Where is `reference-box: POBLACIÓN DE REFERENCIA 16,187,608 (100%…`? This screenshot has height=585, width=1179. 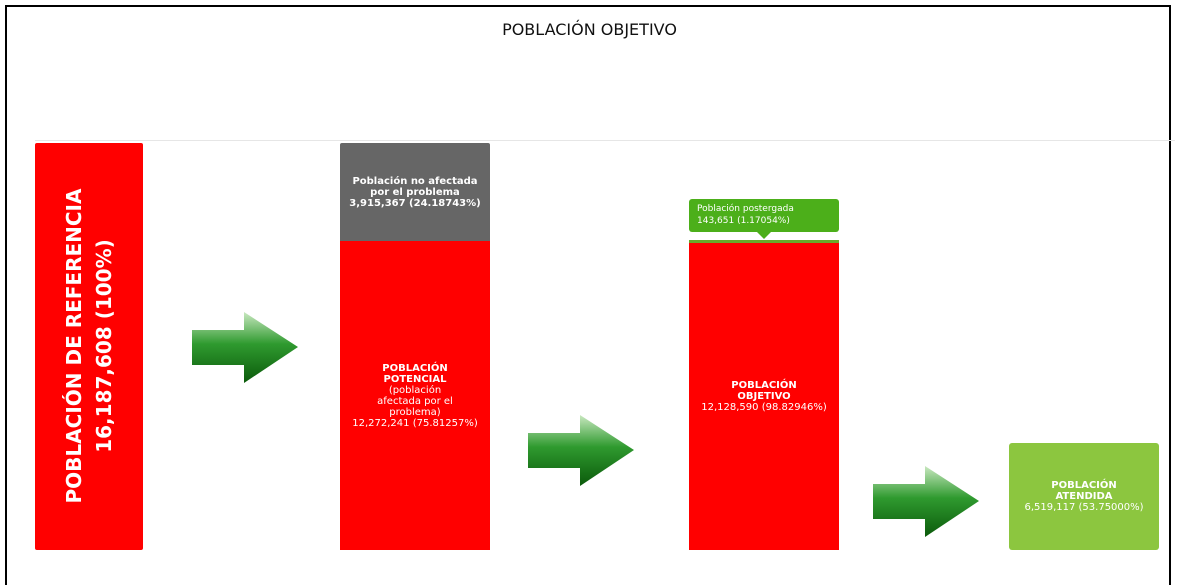 reference-box: POBLACIÓN DE REFERENCIA 16,187,608 (100%… is located at coordinates (89, 346).